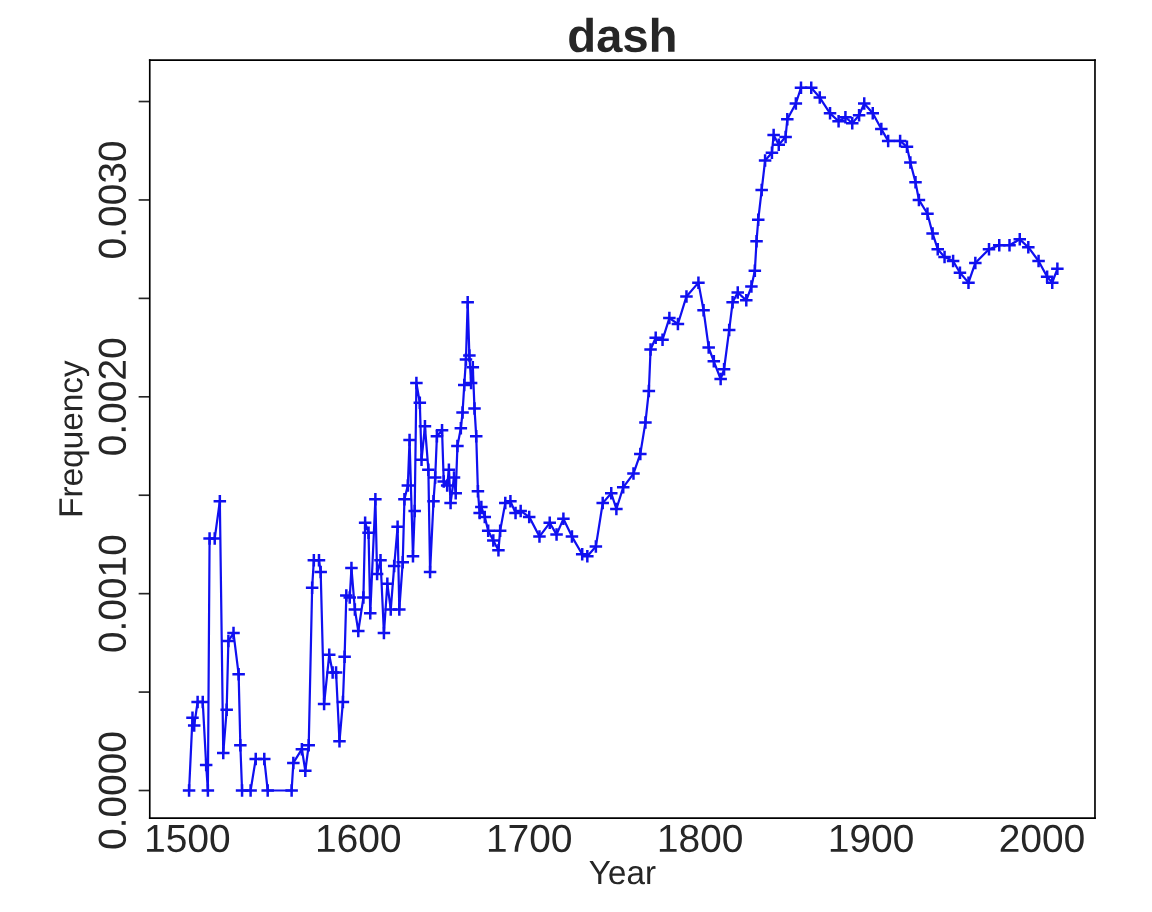 This screenshot has width=1152, height=912. Describe the element at coordinates (112, 790) in the screenshot. I see `y-tick-label: 0.0000` at that location.